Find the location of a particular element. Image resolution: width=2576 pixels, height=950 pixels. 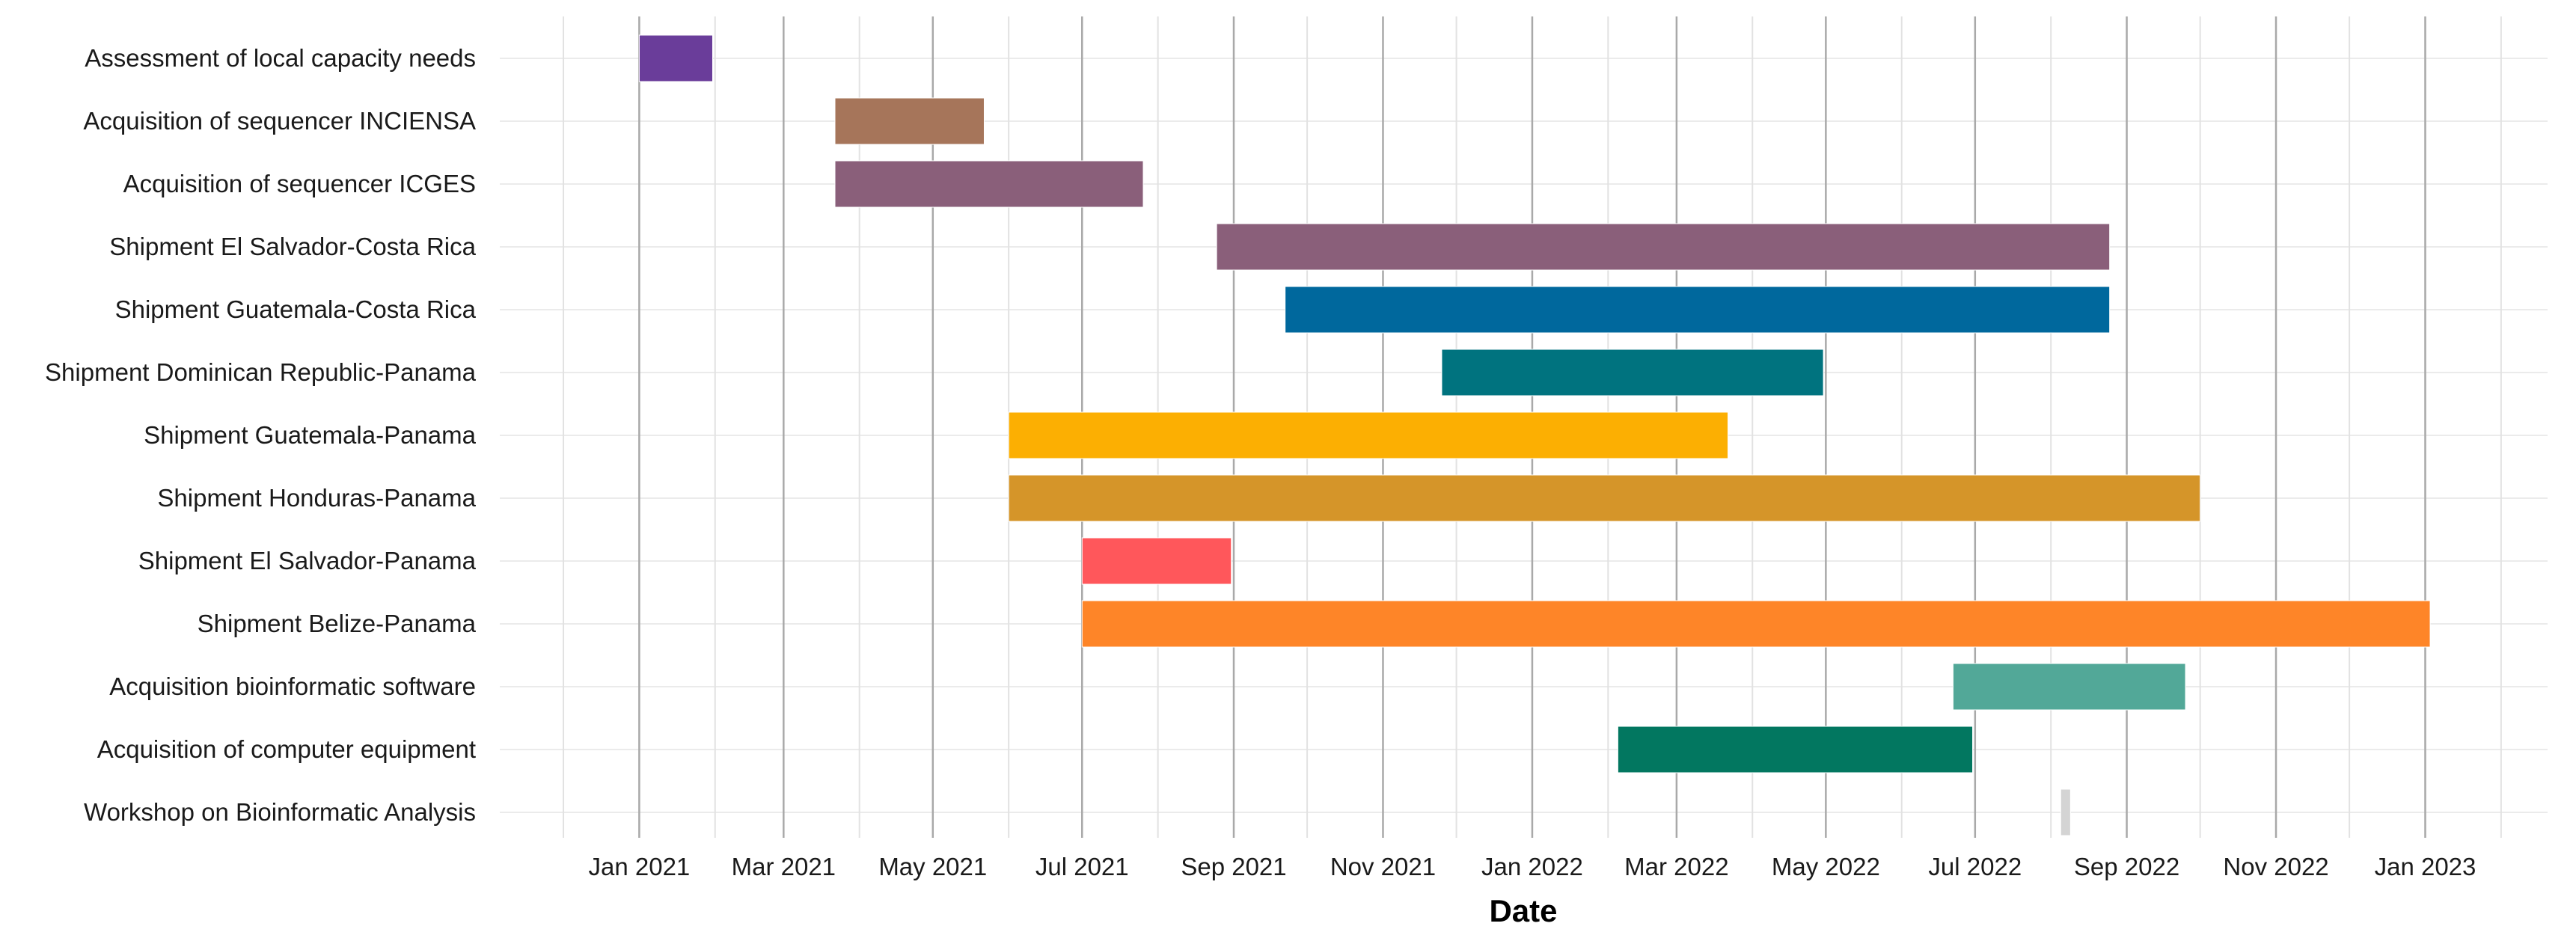

x-tick-label: Jul 2022 is located at coordinates (1975, 866).